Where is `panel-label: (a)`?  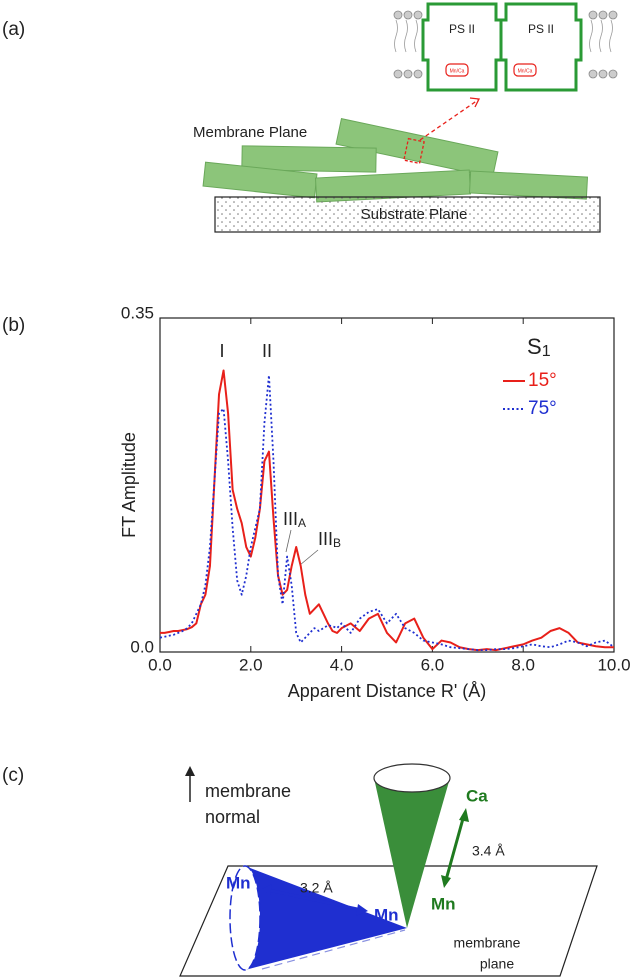 panel-label: (a) is located at coordinates (13, 29).